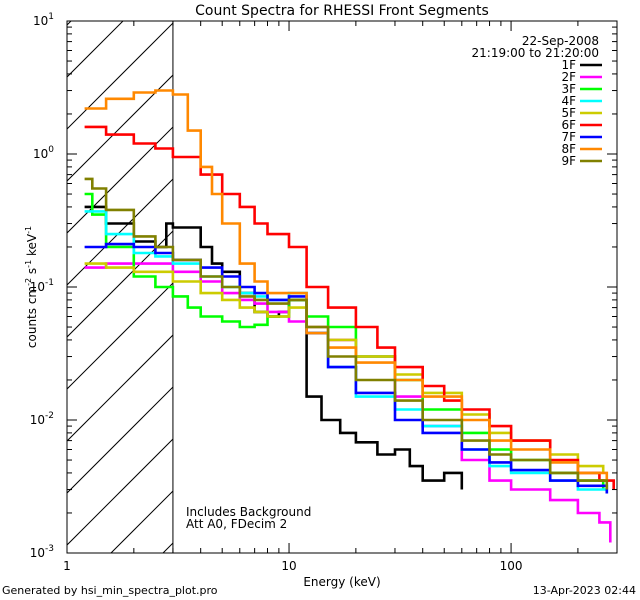  What do you see at coordinates (110, 590) in the screenshot?
I see `generated-by-label: Generated by hsi_min_spectra_plot.pro` at bounding box center [110, 590].